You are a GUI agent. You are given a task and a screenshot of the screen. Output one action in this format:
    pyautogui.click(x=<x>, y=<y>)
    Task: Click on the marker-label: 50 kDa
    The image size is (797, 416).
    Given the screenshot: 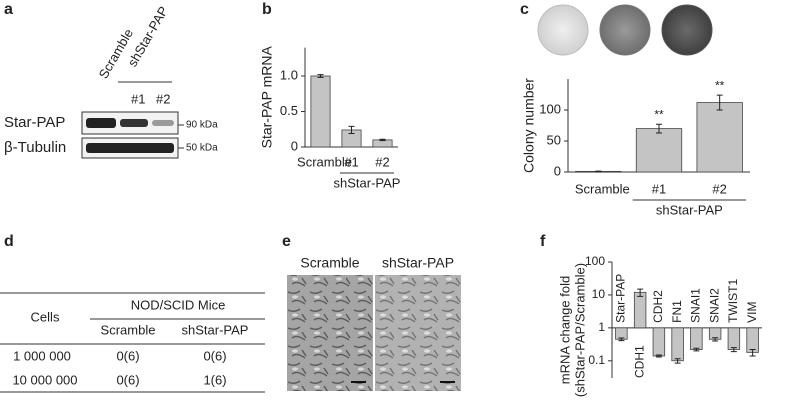 What is the action you would take?
    pyautogui.click(x=202, y=148)
    